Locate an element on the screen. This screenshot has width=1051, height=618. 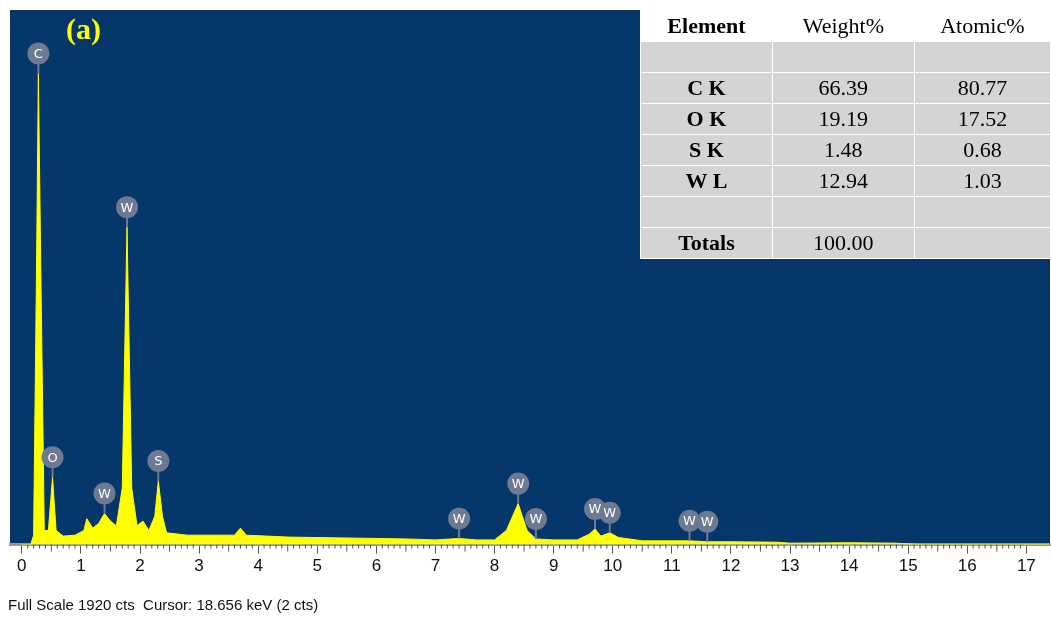
annotation: Totals is located at coordinates (706, 243).